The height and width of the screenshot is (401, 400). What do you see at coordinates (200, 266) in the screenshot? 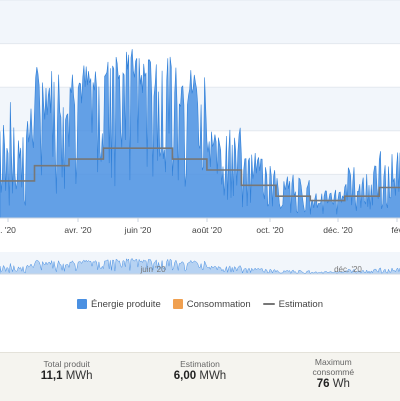
I see `navigator-series` at bounding box center [200, 266].